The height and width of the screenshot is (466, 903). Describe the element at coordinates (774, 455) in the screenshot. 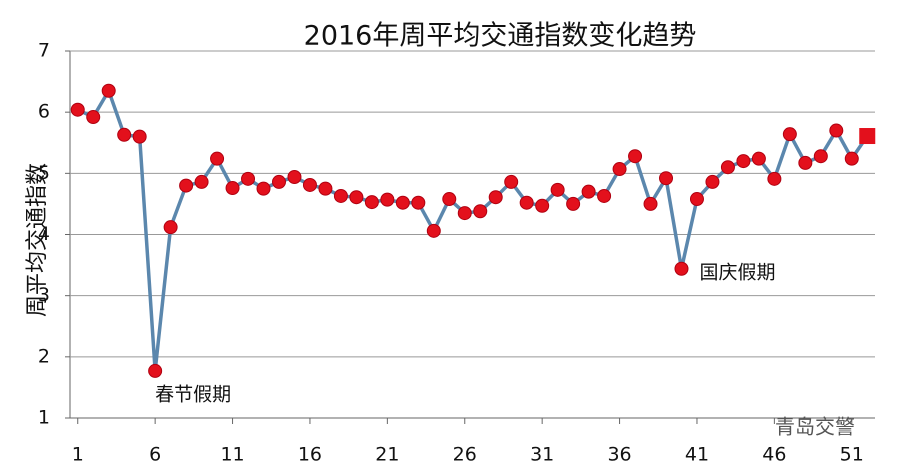

I see `x-tick-label: 46` at that location.